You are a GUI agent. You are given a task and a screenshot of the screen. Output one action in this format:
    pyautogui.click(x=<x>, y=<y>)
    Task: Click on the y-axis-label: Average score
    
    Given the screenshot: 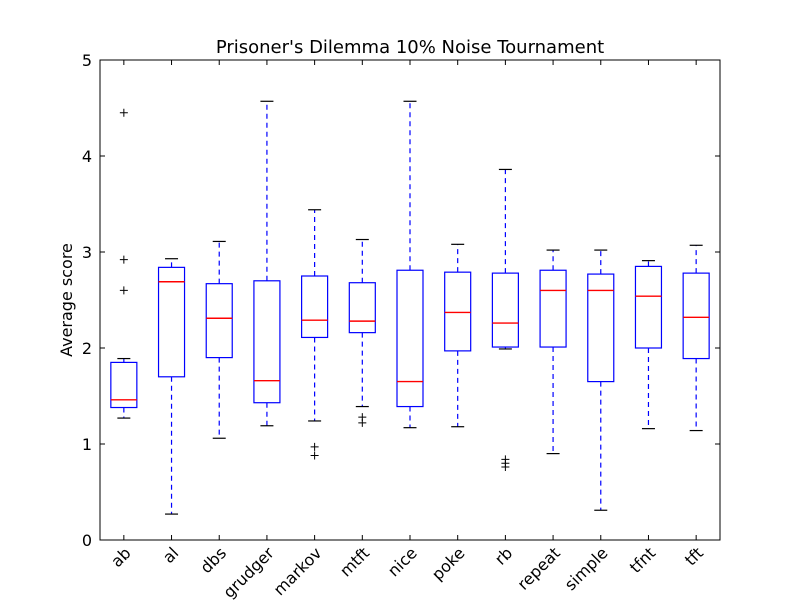 What is the action you would take?
    pyautogui.click(x=66, y=300)
    